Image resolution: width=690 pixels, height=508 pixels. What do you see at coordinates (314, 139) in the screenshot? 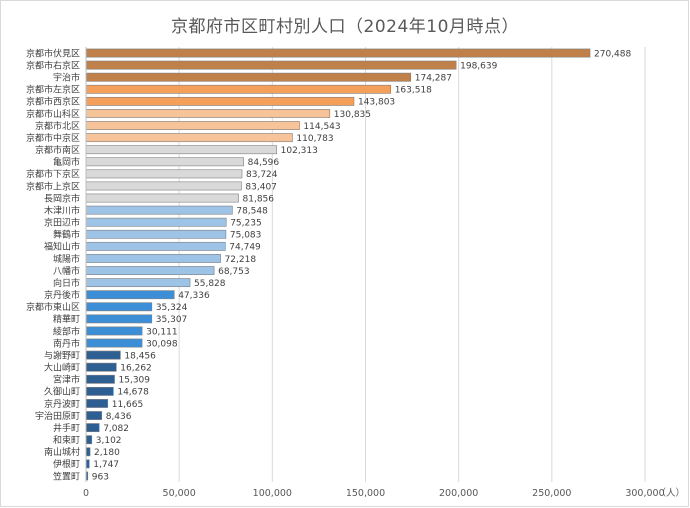
I see `data-label: 110,783` at bounding box center [314, 139].